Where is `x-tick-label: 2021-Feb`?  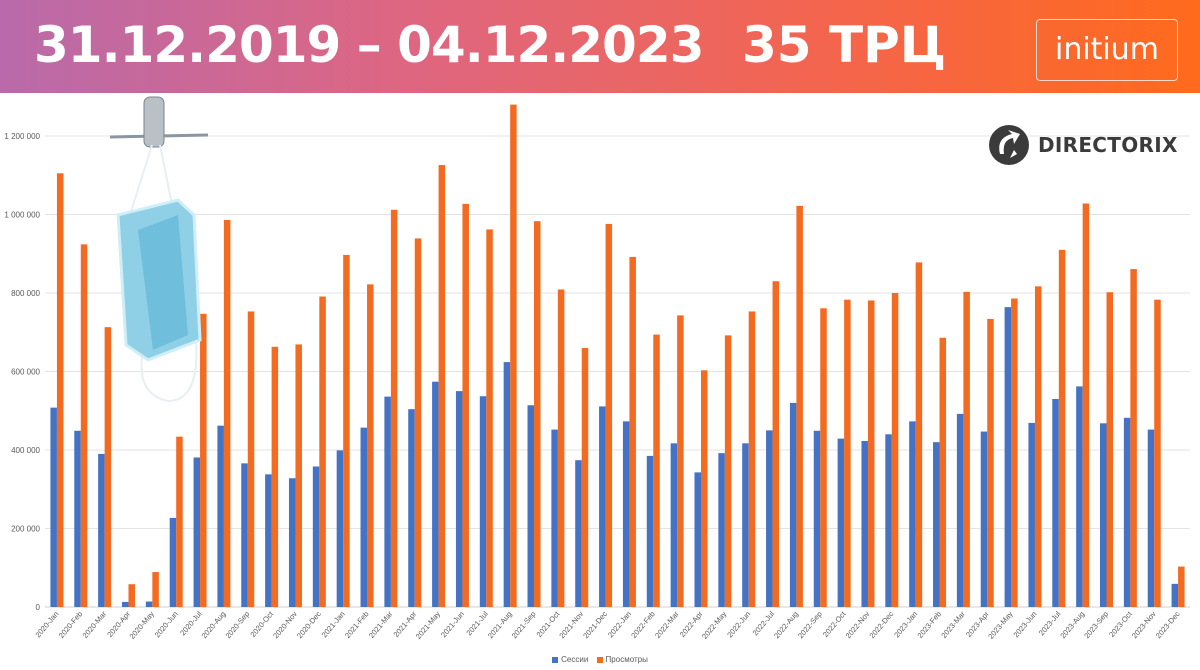
x-tick-label: 2021-Feb is located at coordinates (357, 625).